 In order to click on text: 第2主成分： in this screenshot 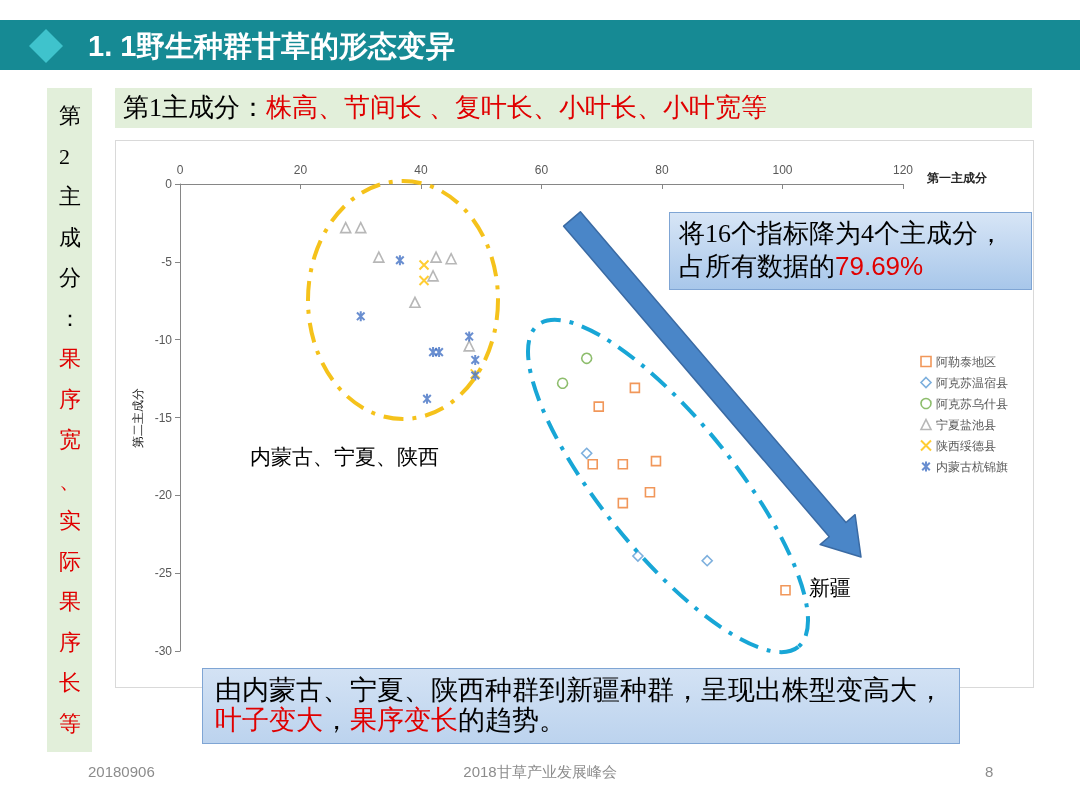, I will do `click(70, 217)`.